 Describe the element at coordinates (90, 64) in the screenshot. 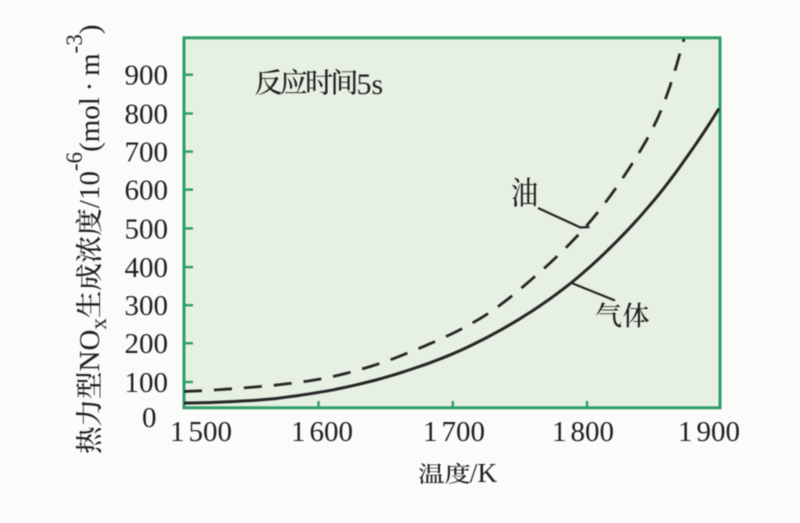

I see `svg-text: m` at that location.